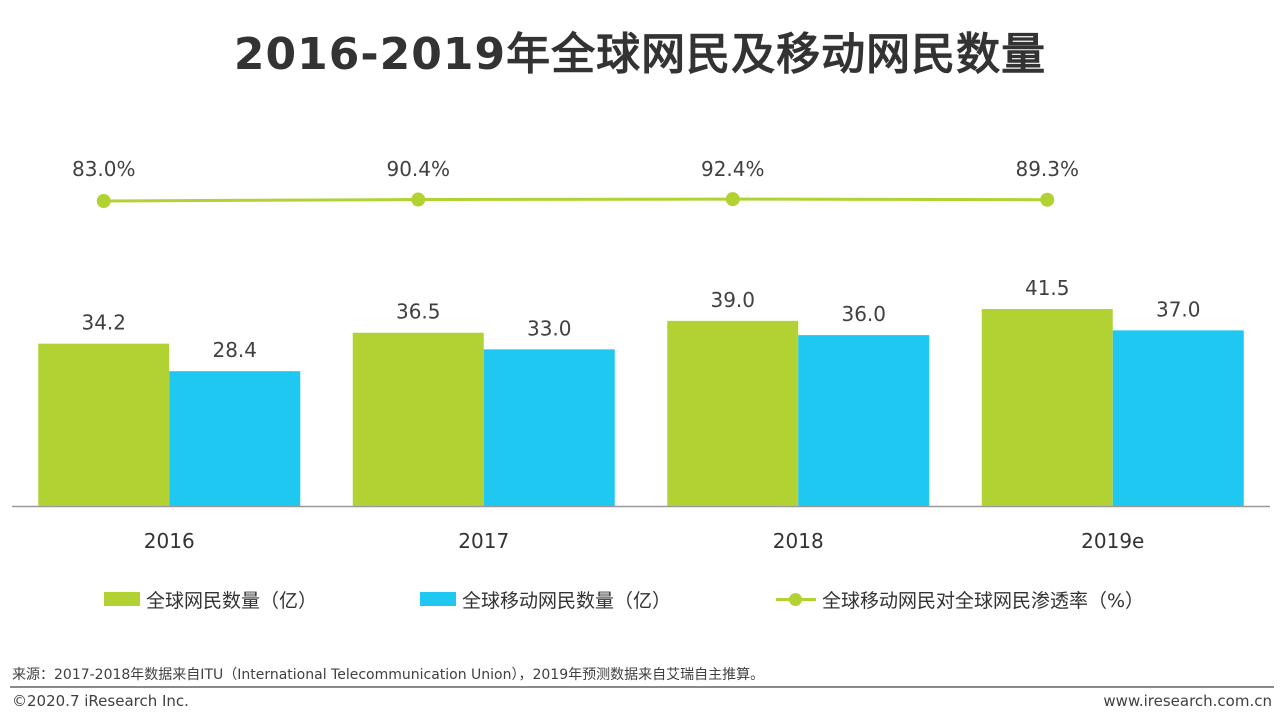  I want to click on bar-label-internet-2018: 39.0, so click(732, 300).